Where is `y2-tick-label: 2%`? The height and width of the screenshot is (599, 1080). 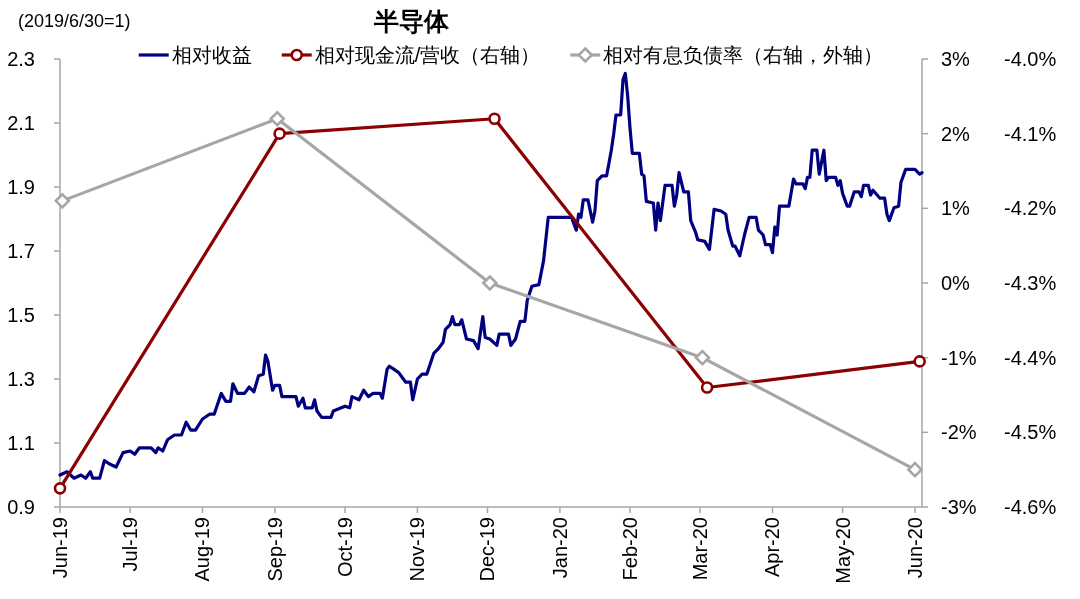
y2-tick-label: 2% is located at coordinates (955, 133).